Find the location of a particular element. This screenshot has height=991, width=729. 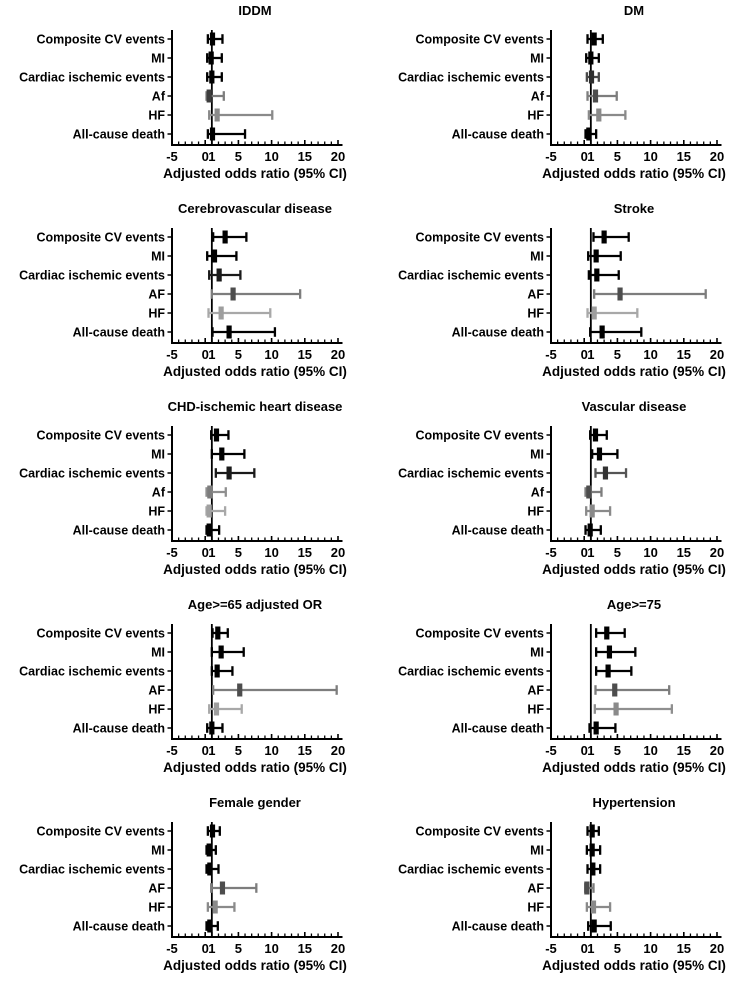

panel-title: Hypertension is located at coordinates (633, 802).